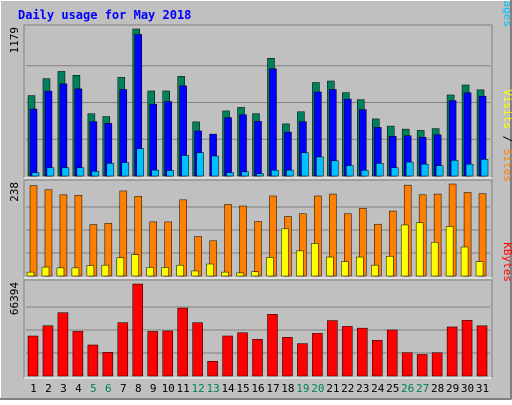 This screenshot has height=405, width=512. I want to click on x-tick-label-day-27: 27, so click(422, 388).